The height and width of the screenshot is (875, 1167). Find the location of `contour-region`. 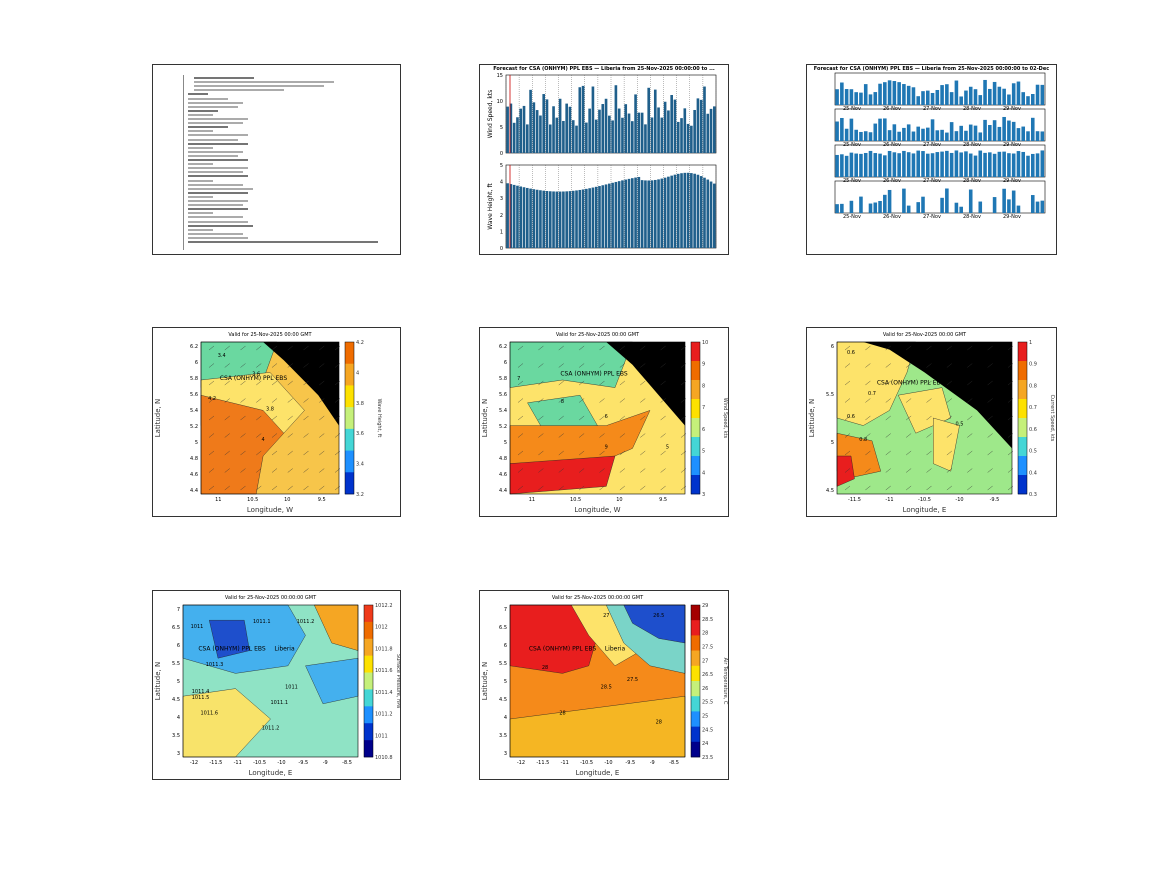

contour-region is located at coordinates (229, 639).